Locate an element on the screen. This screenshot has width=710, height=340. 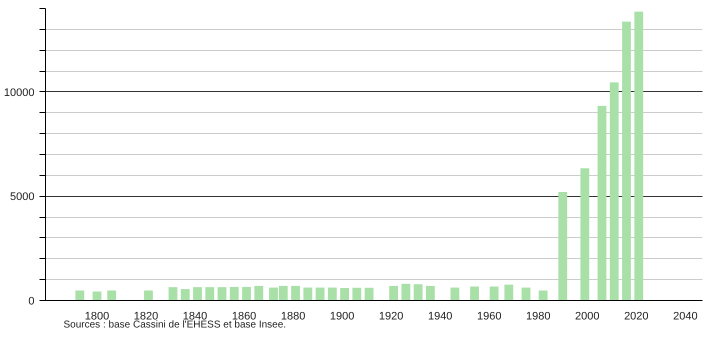
x-tick-label: 1920 is located at coordinates (391, 316).